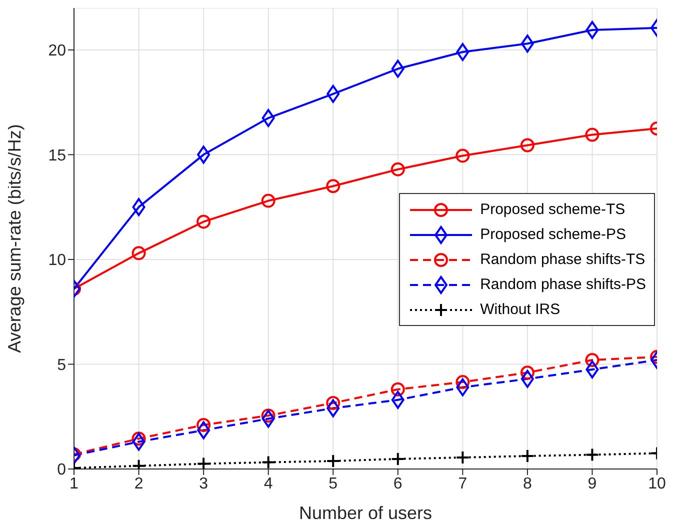 The width and height of the screenshot is (679, 531). I want to click on x-tick-label: 4, so click(268, 483).